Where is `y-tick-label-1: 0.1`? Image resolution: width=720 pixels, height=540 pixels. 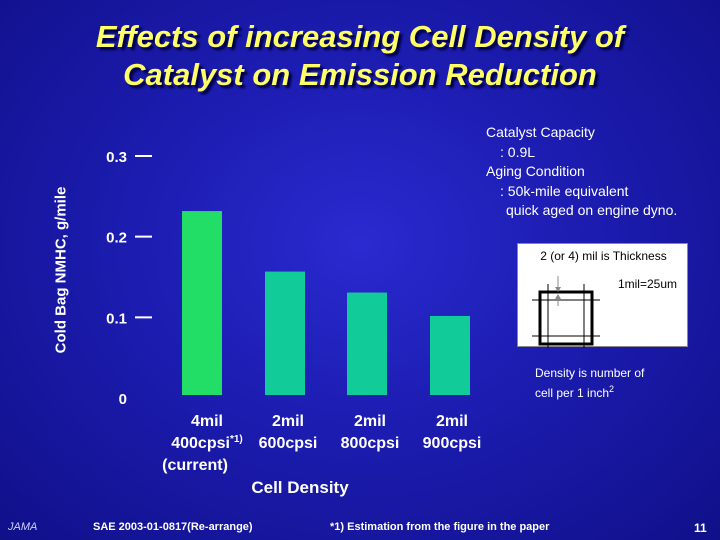 y-tick-label-1: 0.1 is located at coordinates (116, 318).